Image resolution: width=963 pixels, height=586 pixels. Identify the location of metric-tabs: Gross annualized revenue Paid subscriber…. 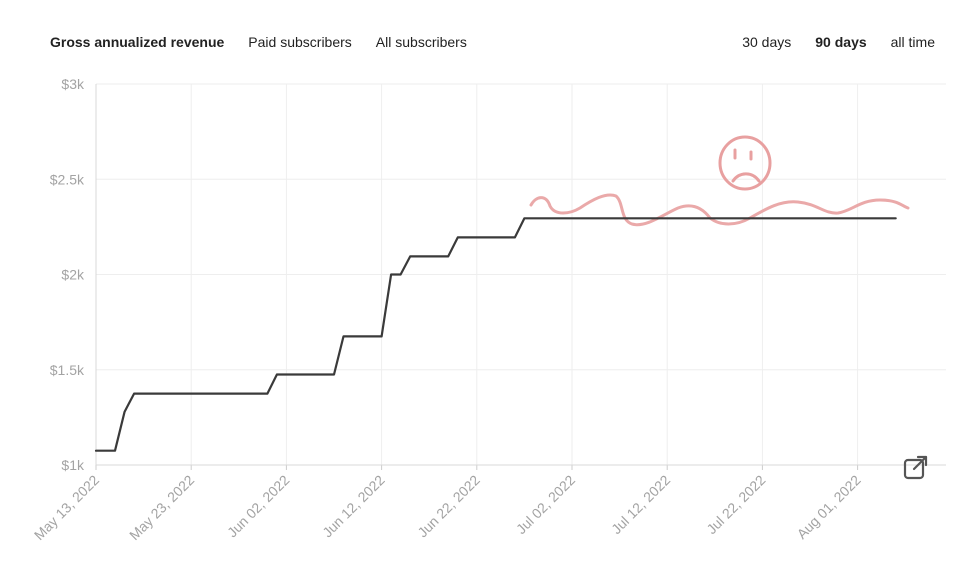
(270, 42).